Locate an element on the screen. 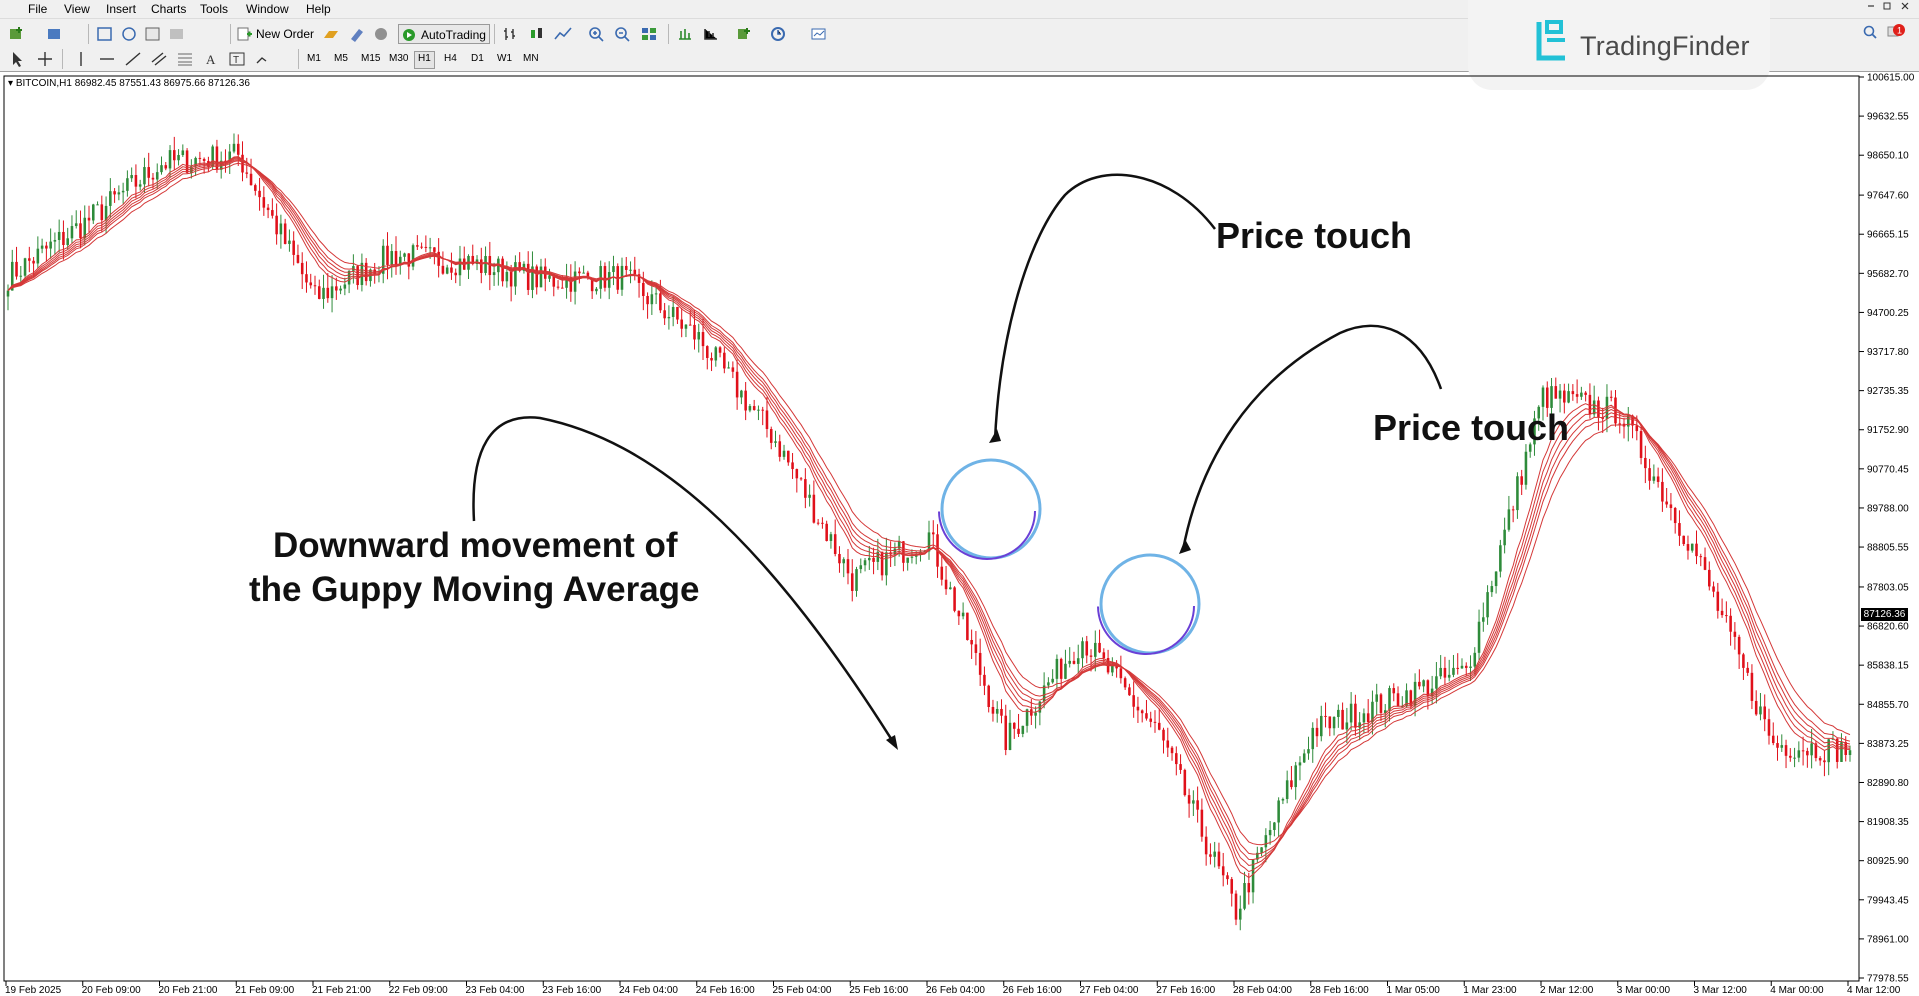 This screenshot has height=996, width=1919. arrows-icon is located at coordinates (263, 59).